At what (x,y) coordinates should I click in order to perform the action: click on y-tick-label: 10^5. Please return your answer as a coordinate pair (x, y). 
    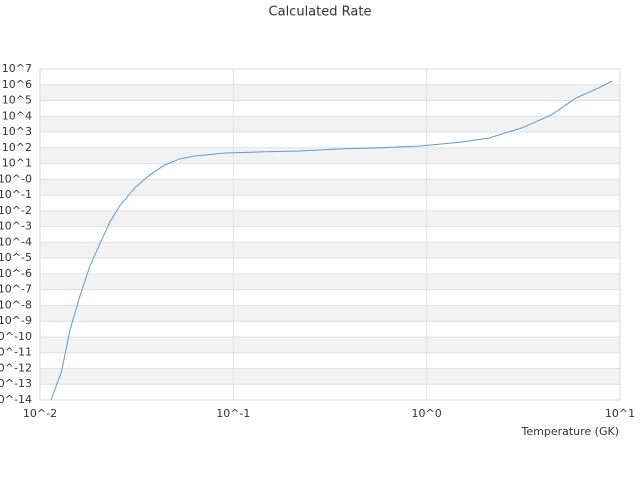
    Looking at the image, I should click on (17, 100).